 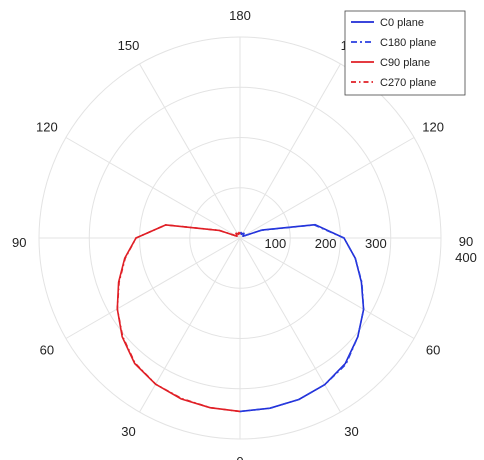 I want to click on series-line-c0-plane, so click(x=302, y=318).